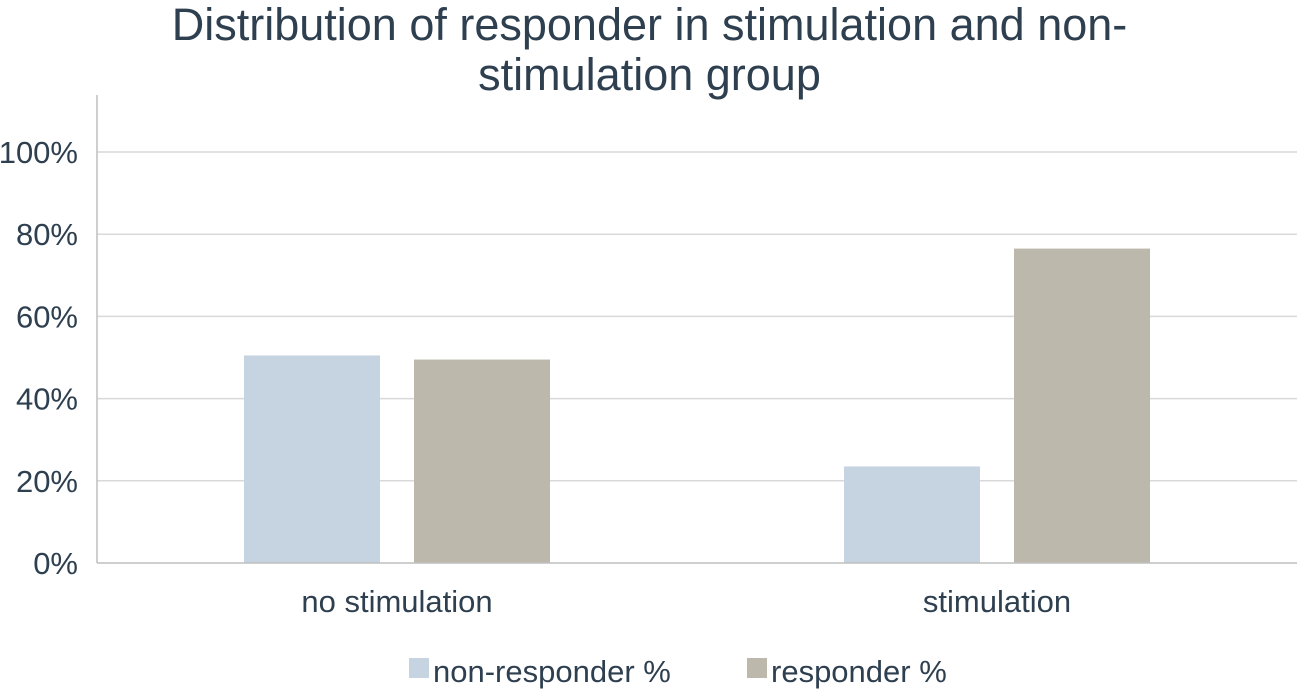  Describe the element at coordinates (47, 234) in the screenshot. I see `y-tick-label: 80%` at that location.